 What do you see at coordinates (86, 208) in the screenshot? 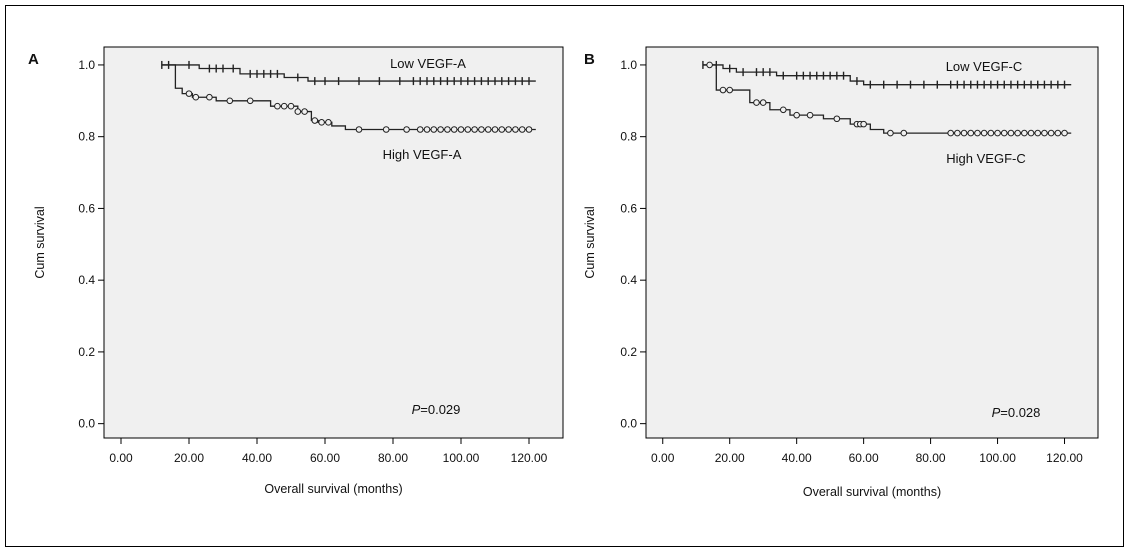
I see `y-tick-label: 0.6` at bounding box center [86, 208].